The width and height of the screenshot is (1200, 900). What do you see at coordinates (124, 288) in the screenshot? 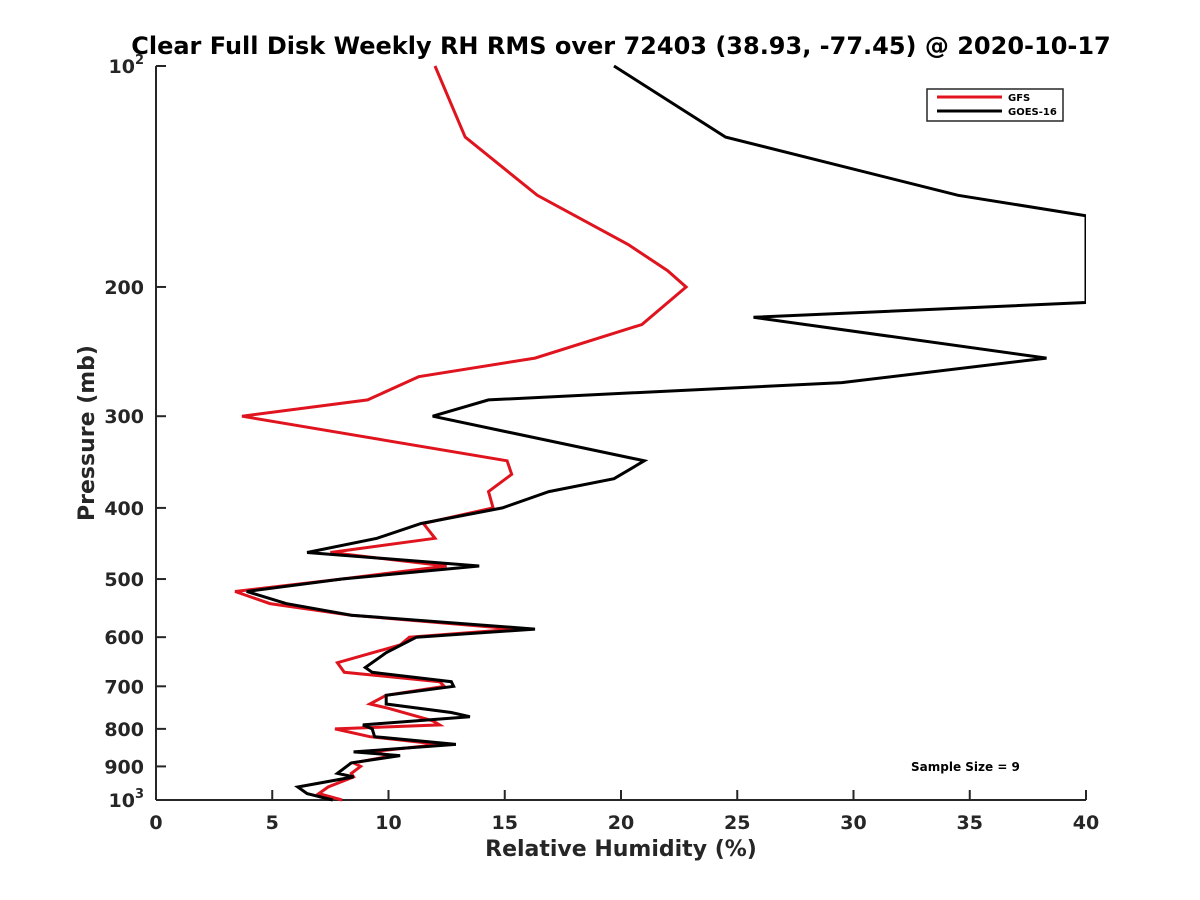
I see `y-tick-label: 200` at bounding box center [124, 288].